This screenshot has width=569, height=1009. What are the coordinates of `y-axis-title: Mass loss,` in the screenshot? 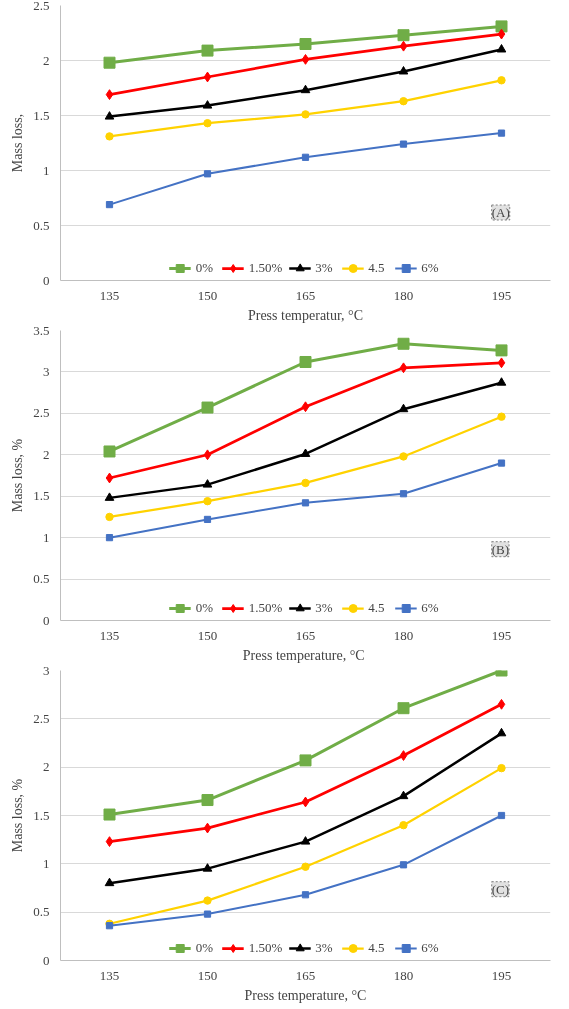 It's located at (18, 143).